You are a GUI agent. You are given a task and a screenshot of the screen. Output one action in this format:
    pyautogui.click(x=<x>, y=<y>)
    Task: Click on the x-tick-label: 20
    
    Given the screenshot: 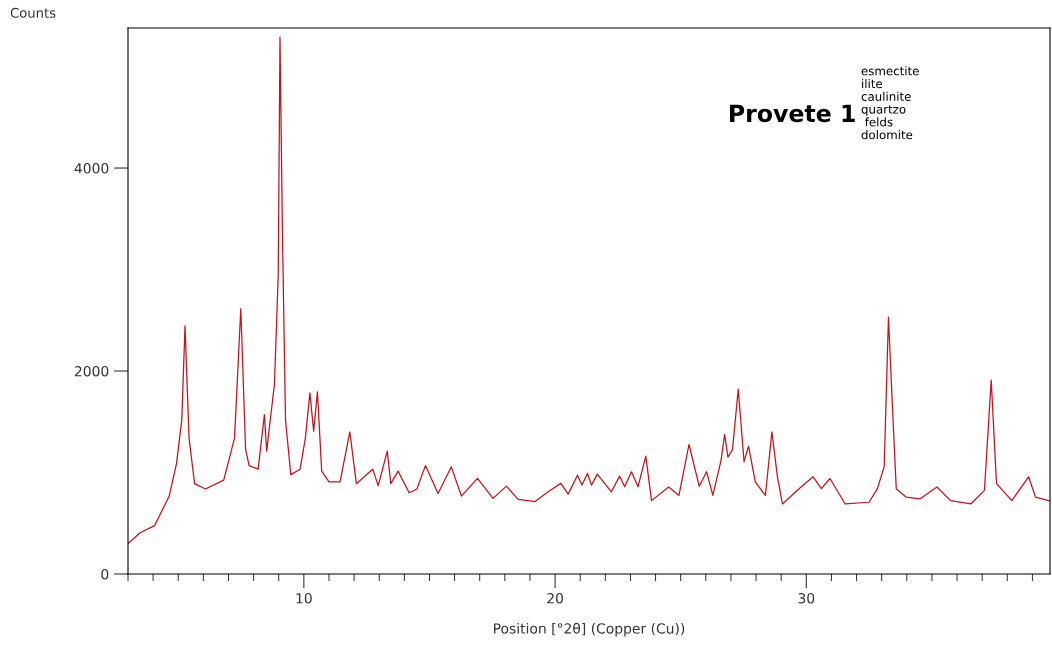 What is the action you would take?
    pyautogui.click(x=555, y=598)
    